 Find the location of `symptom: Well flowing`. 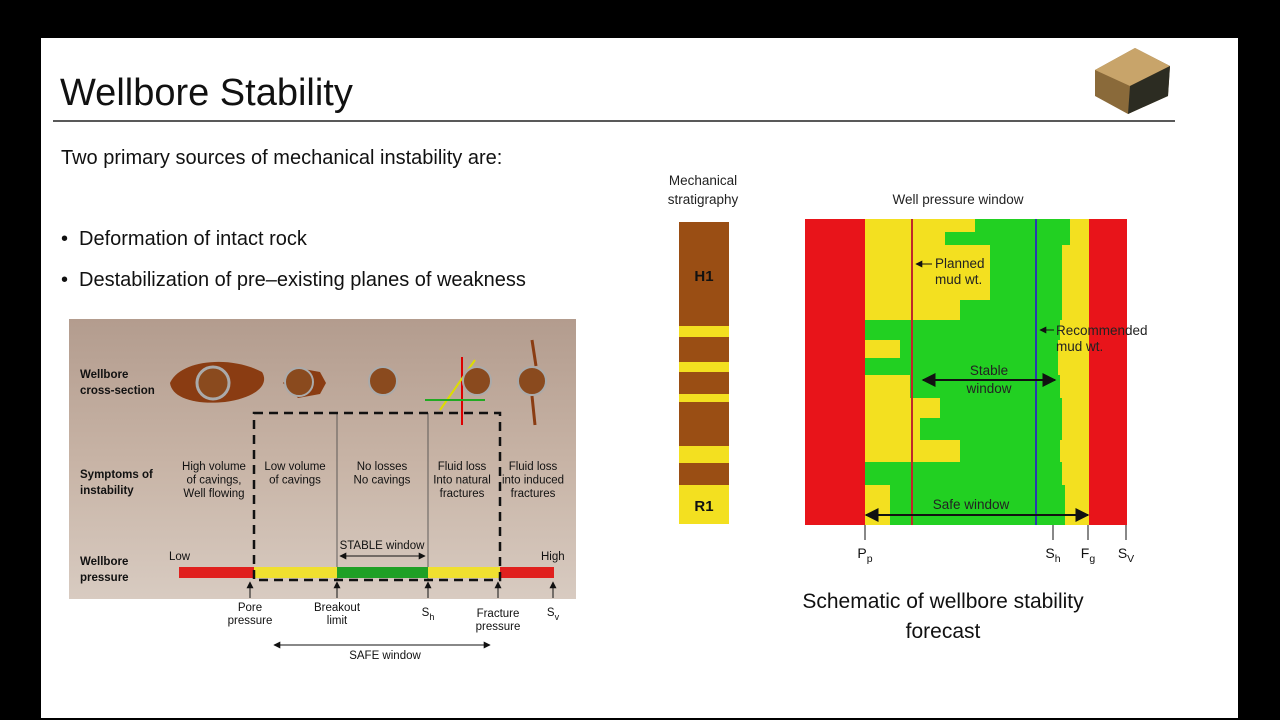

symptom: Well flowing is located at coordinates (213, 494).